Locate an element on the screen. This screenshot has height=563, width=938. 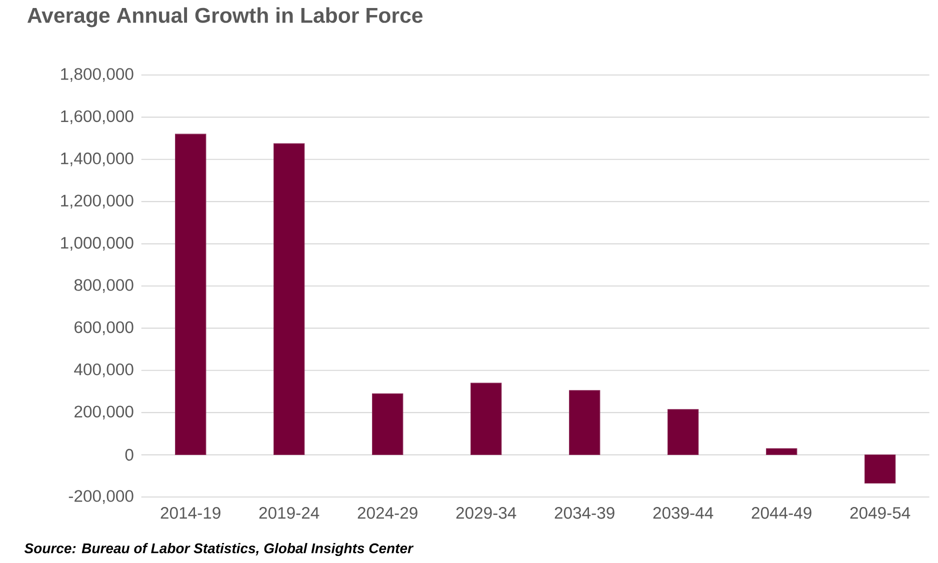
x-tick-label: 2049-54 is located at coordinates (880, 513).